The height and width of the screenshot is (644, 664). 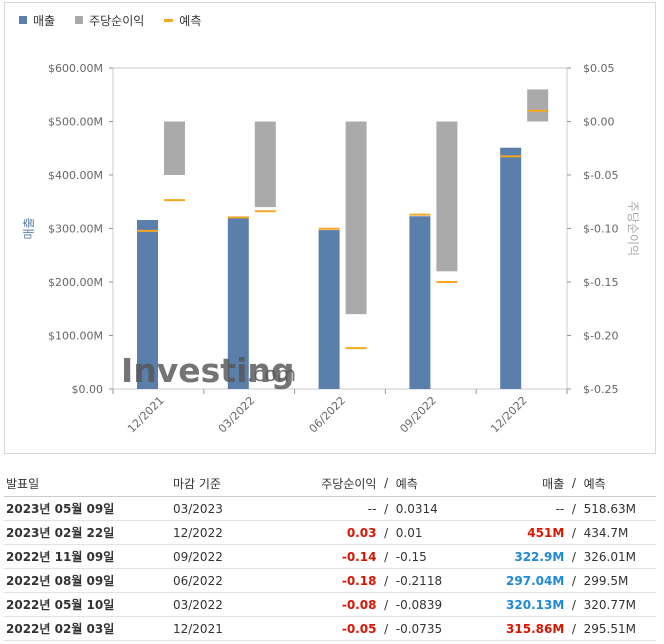 I want to click on row-revenue: 322.9M, so click(x=524, y=556).